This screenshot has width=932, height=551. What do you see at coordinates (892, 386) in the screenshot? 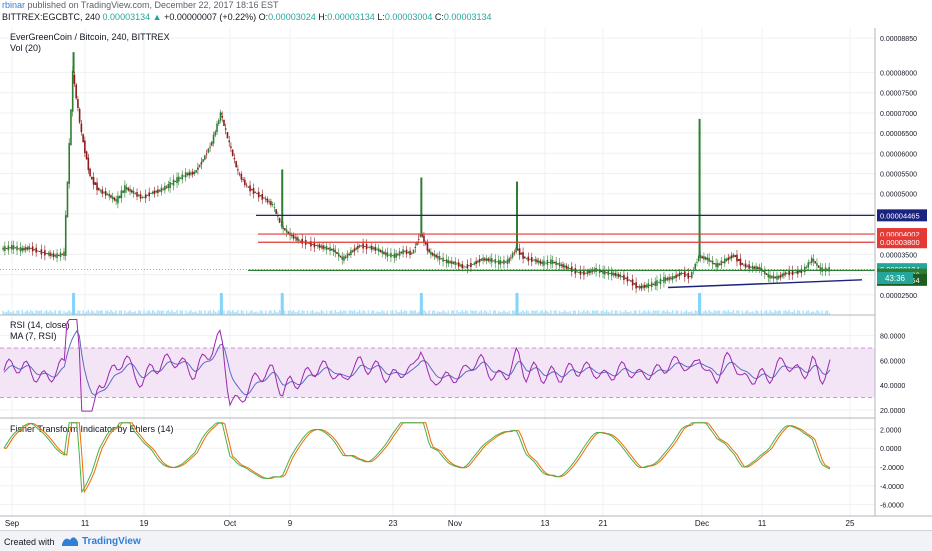
I see `rsi-tick: 40.0000` at bounding box center [892, 386].